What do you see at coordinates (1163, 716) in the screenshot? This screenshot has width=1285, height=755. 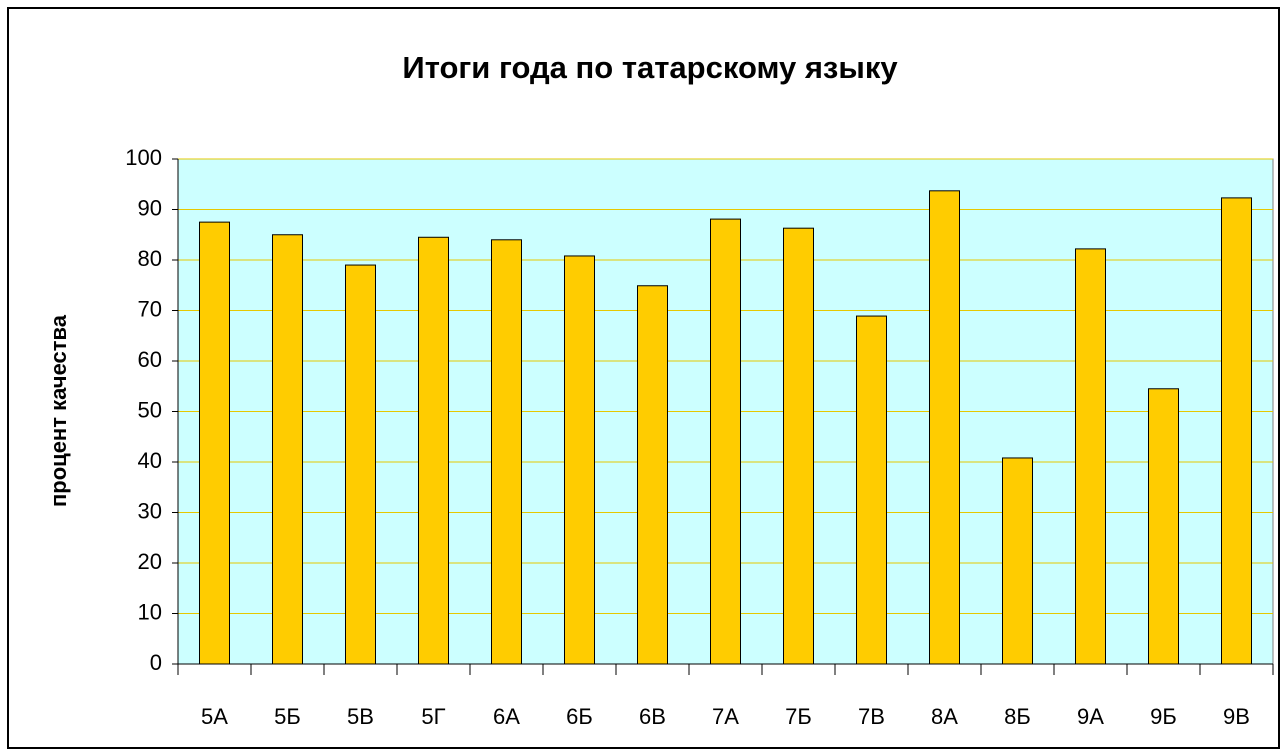 I see `x-tick-label: 9Б` at bounding box center [1163, 716].